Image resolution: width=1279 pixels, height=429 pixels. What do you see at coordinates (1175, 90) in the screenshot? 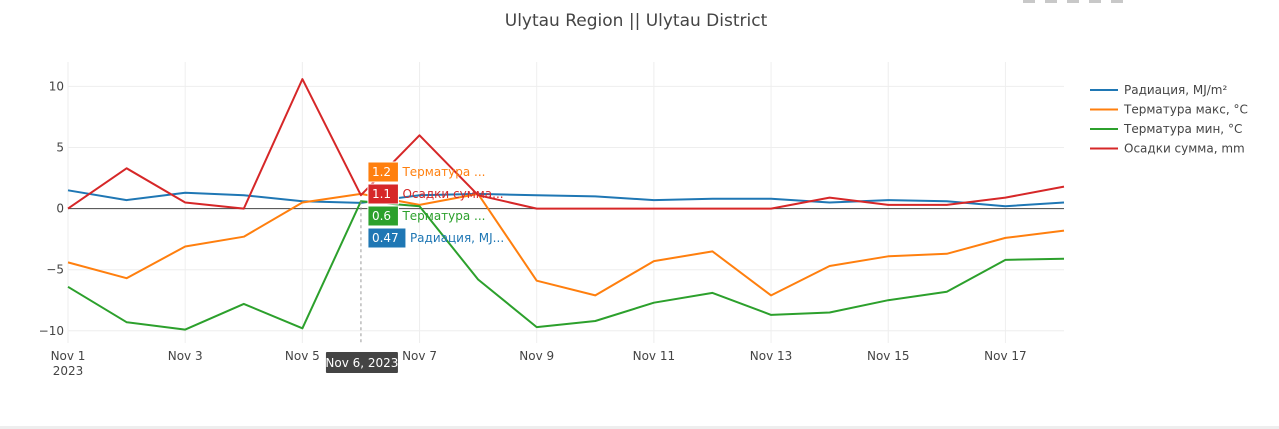
I see `legend-label: Радиация, MJ/m²` at bounding box center [1175, 90].